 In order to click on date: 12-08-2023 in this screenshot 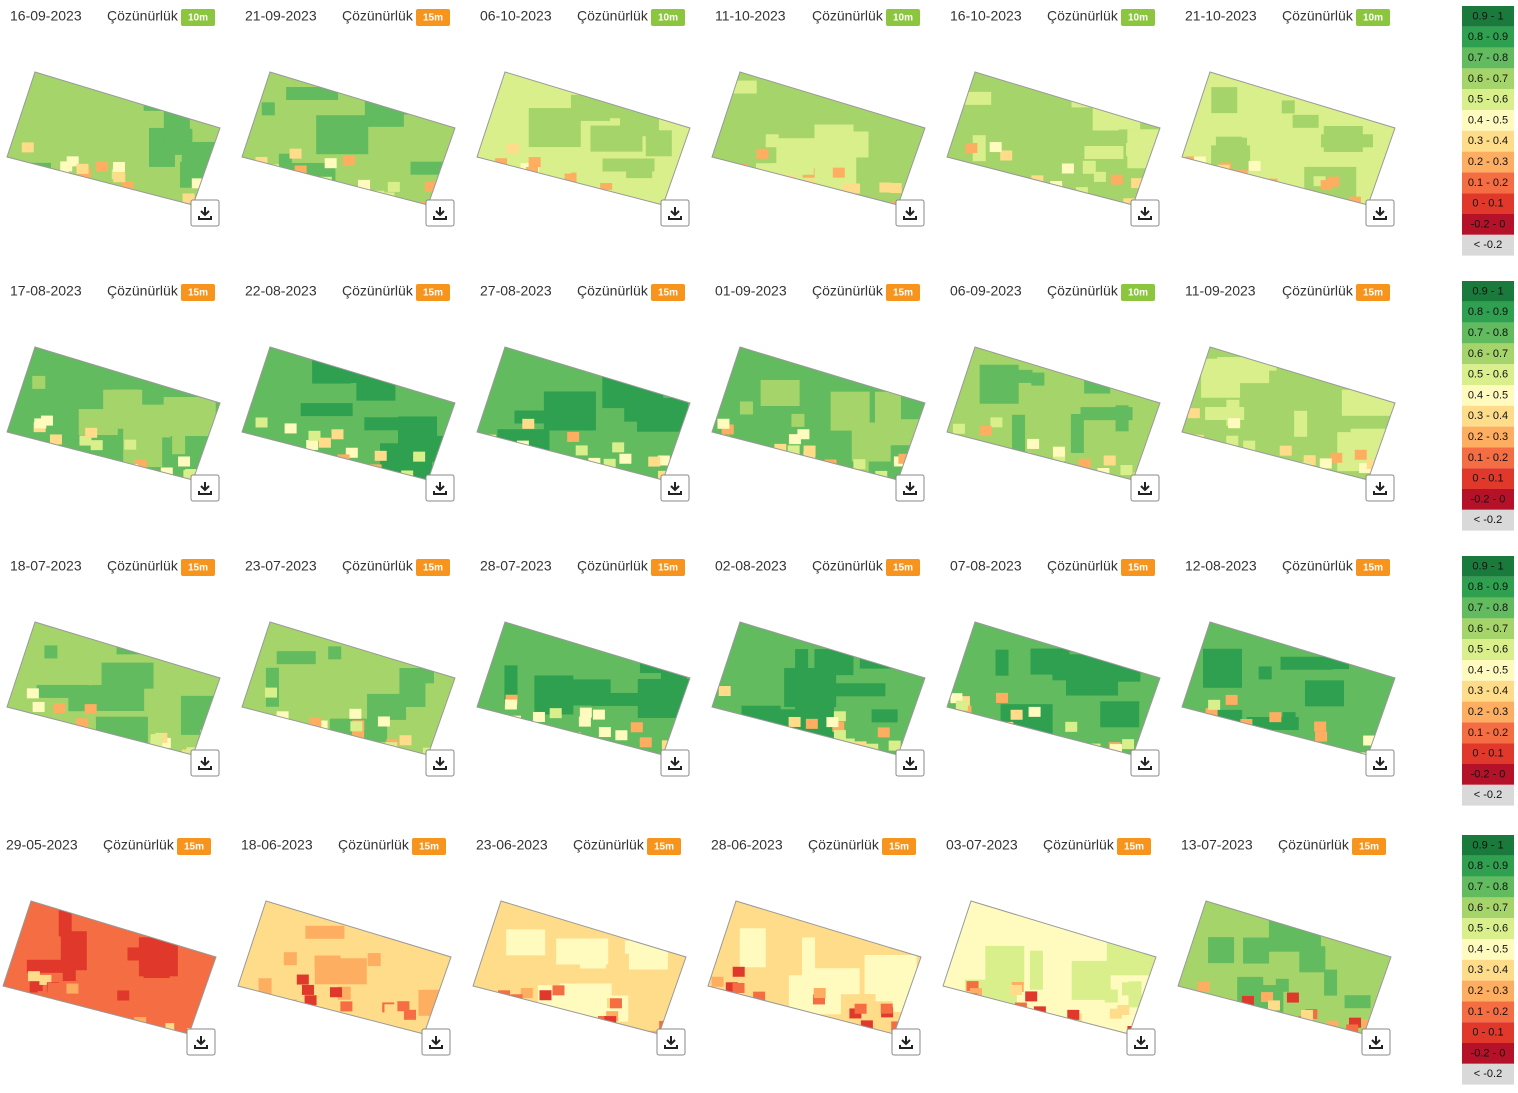, I will do `click(1221, 566)`.